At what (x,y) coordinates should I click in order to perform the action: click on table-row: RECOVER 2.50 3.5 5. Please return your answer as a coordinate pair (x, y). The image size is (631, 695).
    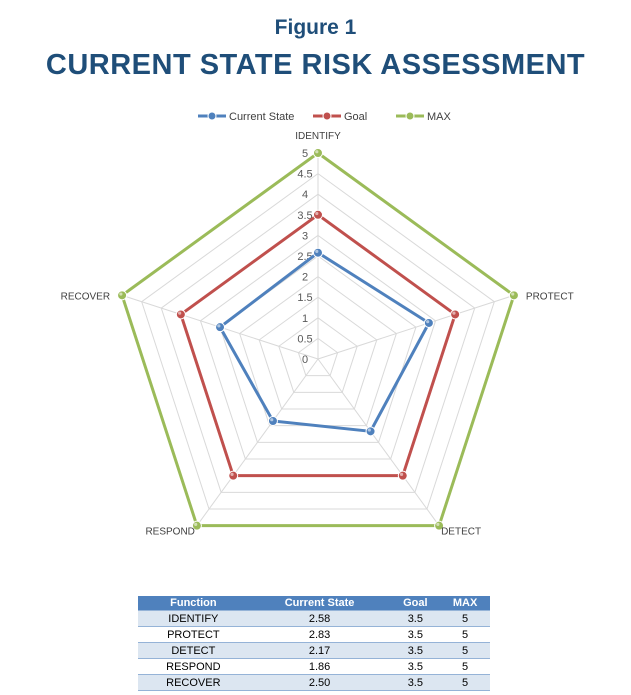
    Looking at the image, I should click on (314, 682).